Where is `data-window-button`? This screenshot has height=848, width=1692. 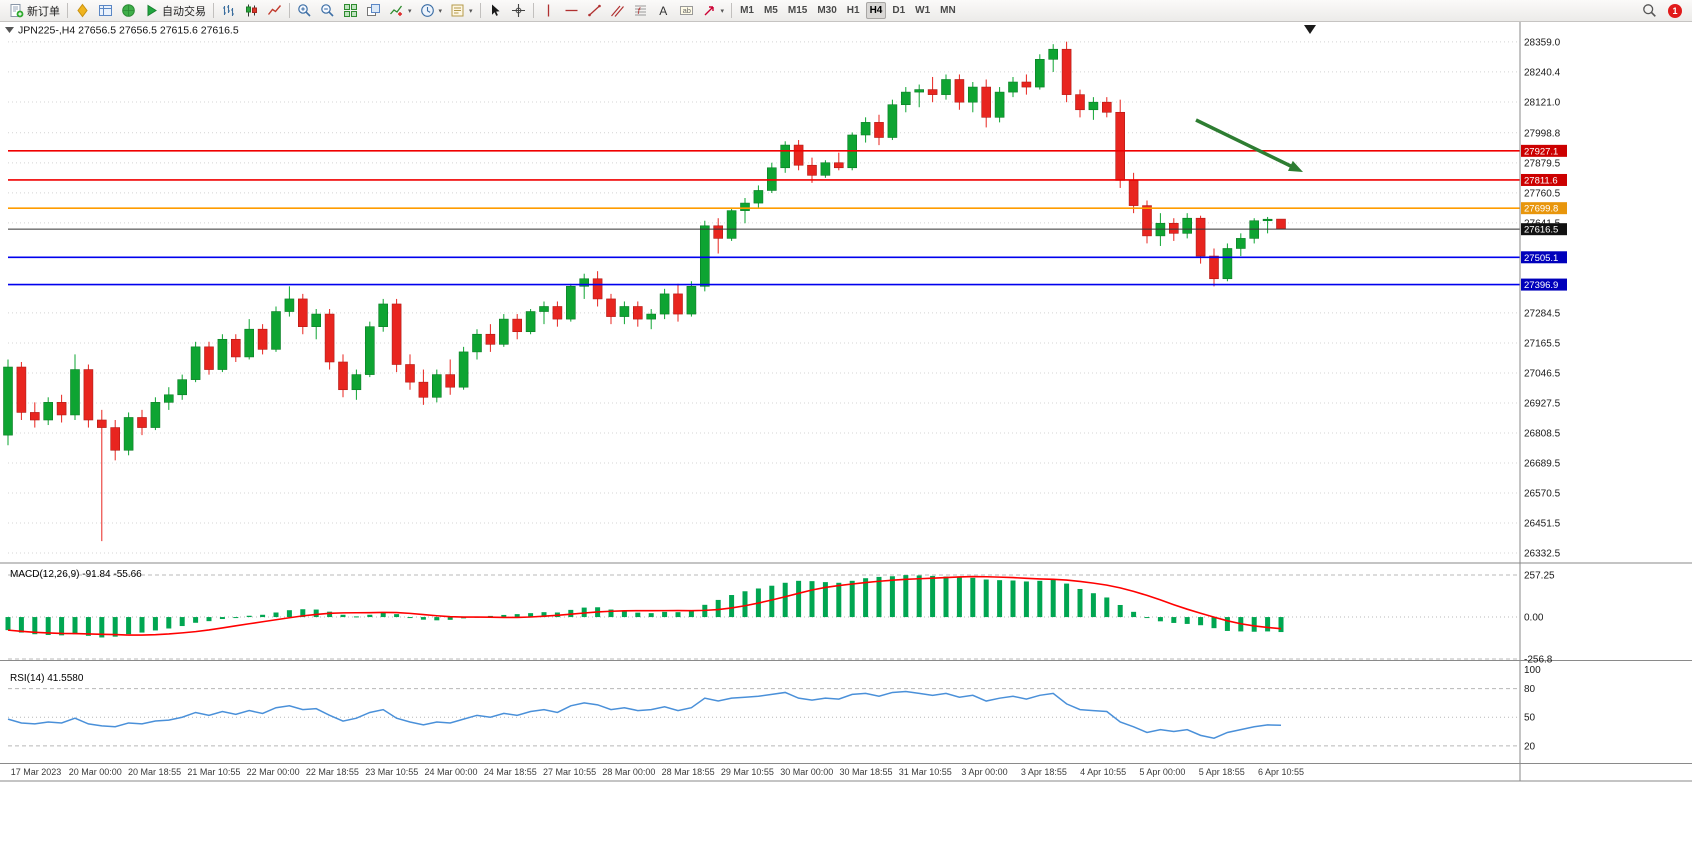 data-window-button is located at coordinates (105, 10).